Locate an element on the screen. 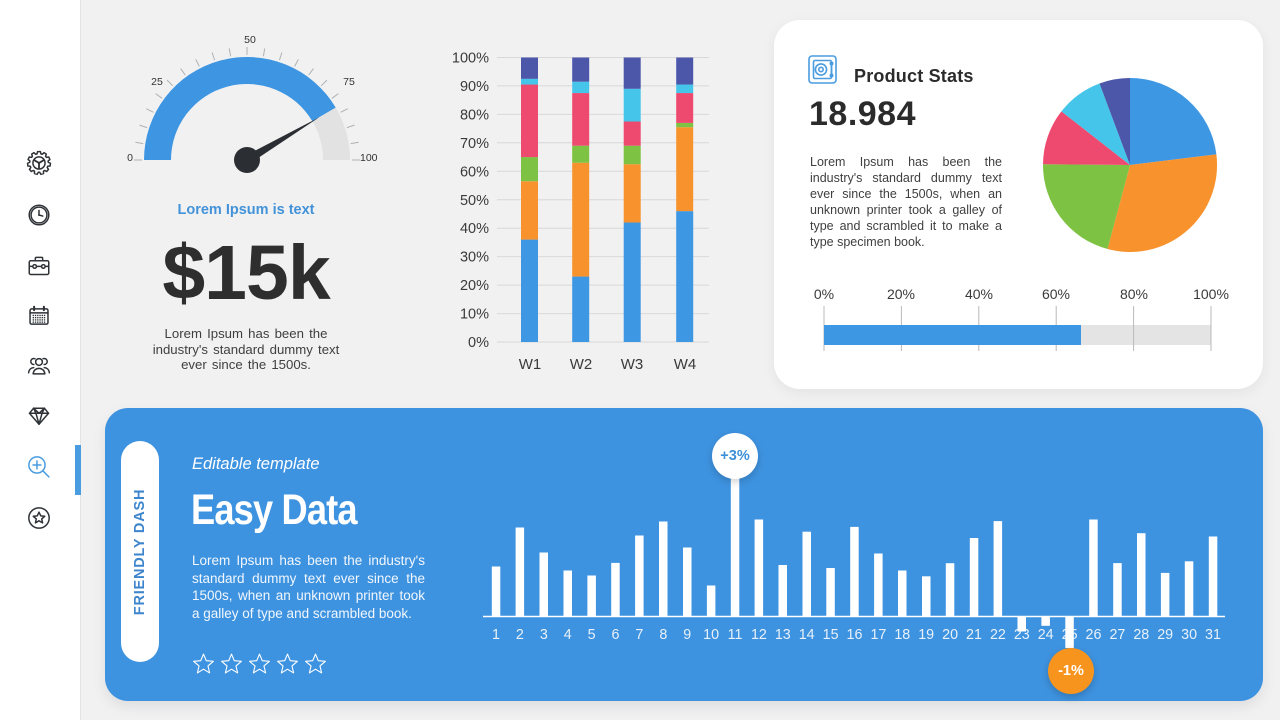 This screenshot has width=1280, height=720. svg-text: W3 is located at coordinates (632, 364).